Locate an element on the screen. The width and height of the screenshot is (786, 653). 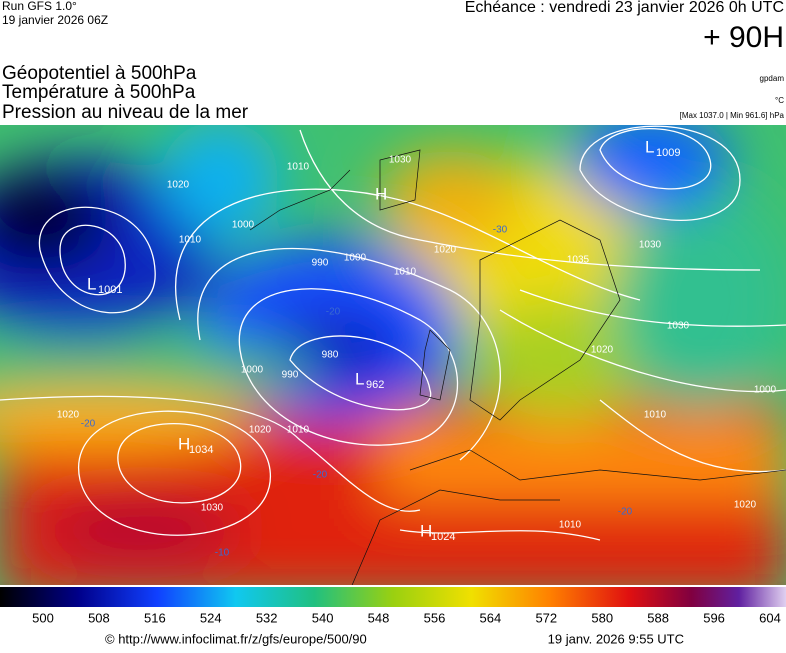
colorbar-tick-label: 516 is located at coordinates (155, 617).